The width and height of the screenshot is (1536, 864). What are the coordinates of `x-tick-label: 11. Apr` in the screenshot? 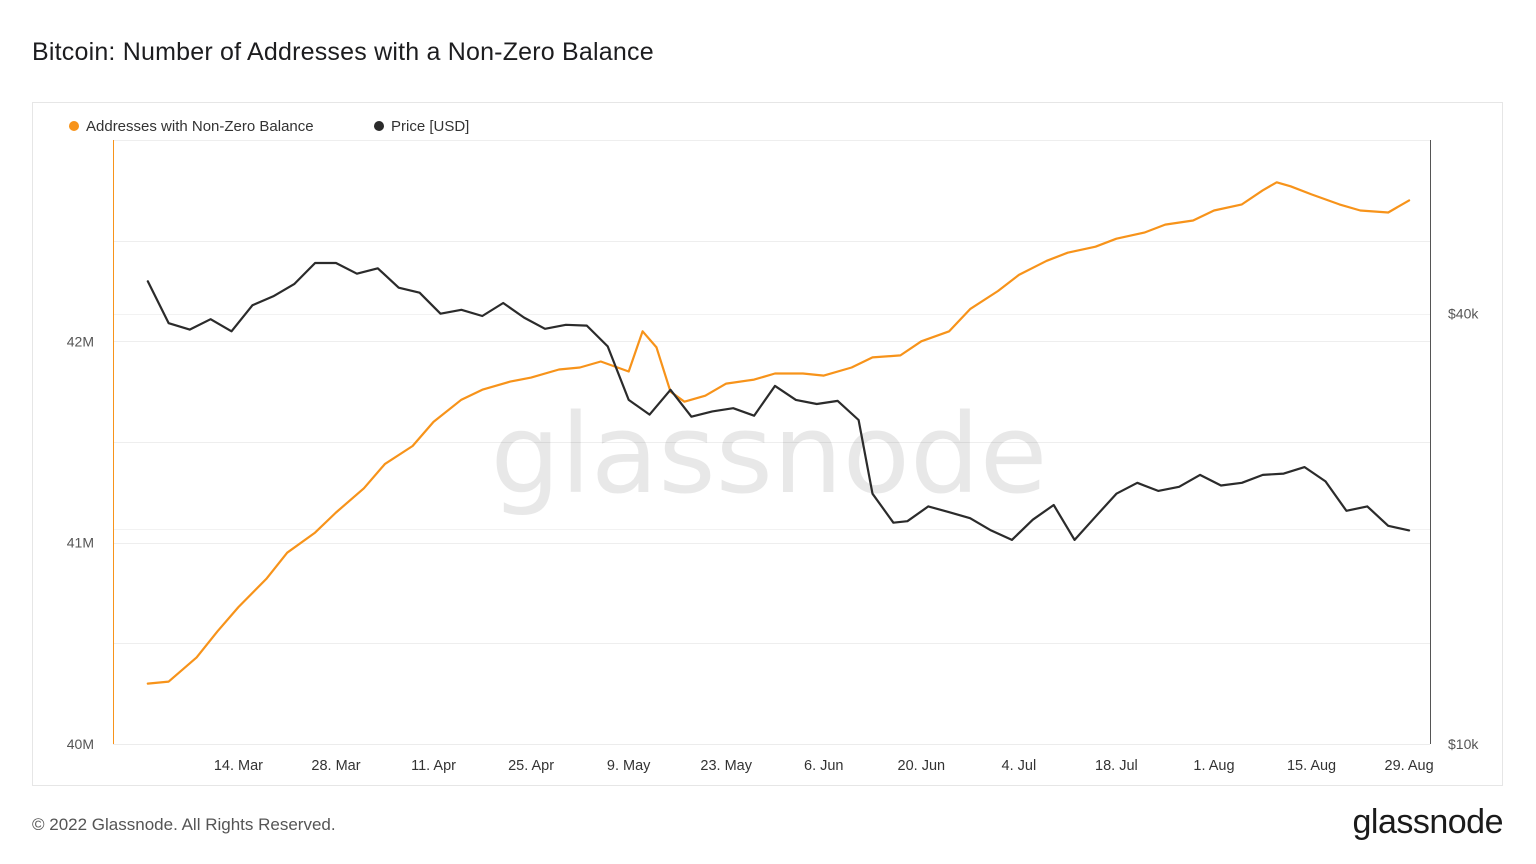 It's located at (433, 766).